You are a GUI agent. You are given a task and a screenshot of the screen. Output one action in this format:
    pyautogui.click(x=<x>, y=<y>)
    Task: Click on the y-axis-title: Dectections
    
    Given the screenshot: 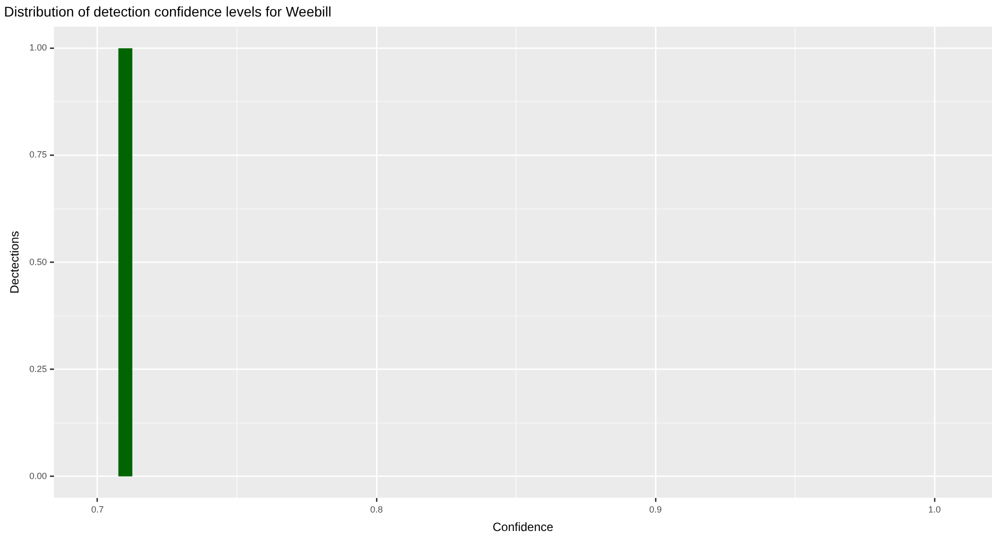 What is the action you would take?
    pyautogui.click(x=15, y=262)
    